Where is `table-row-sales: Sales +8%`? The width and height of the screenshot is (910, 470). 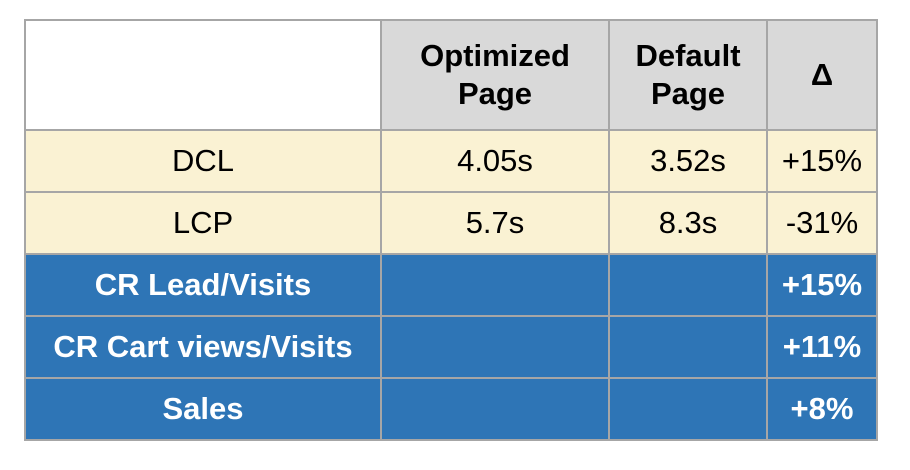 table-row-sales: Sales +8% is located at coordinates (451, 409).